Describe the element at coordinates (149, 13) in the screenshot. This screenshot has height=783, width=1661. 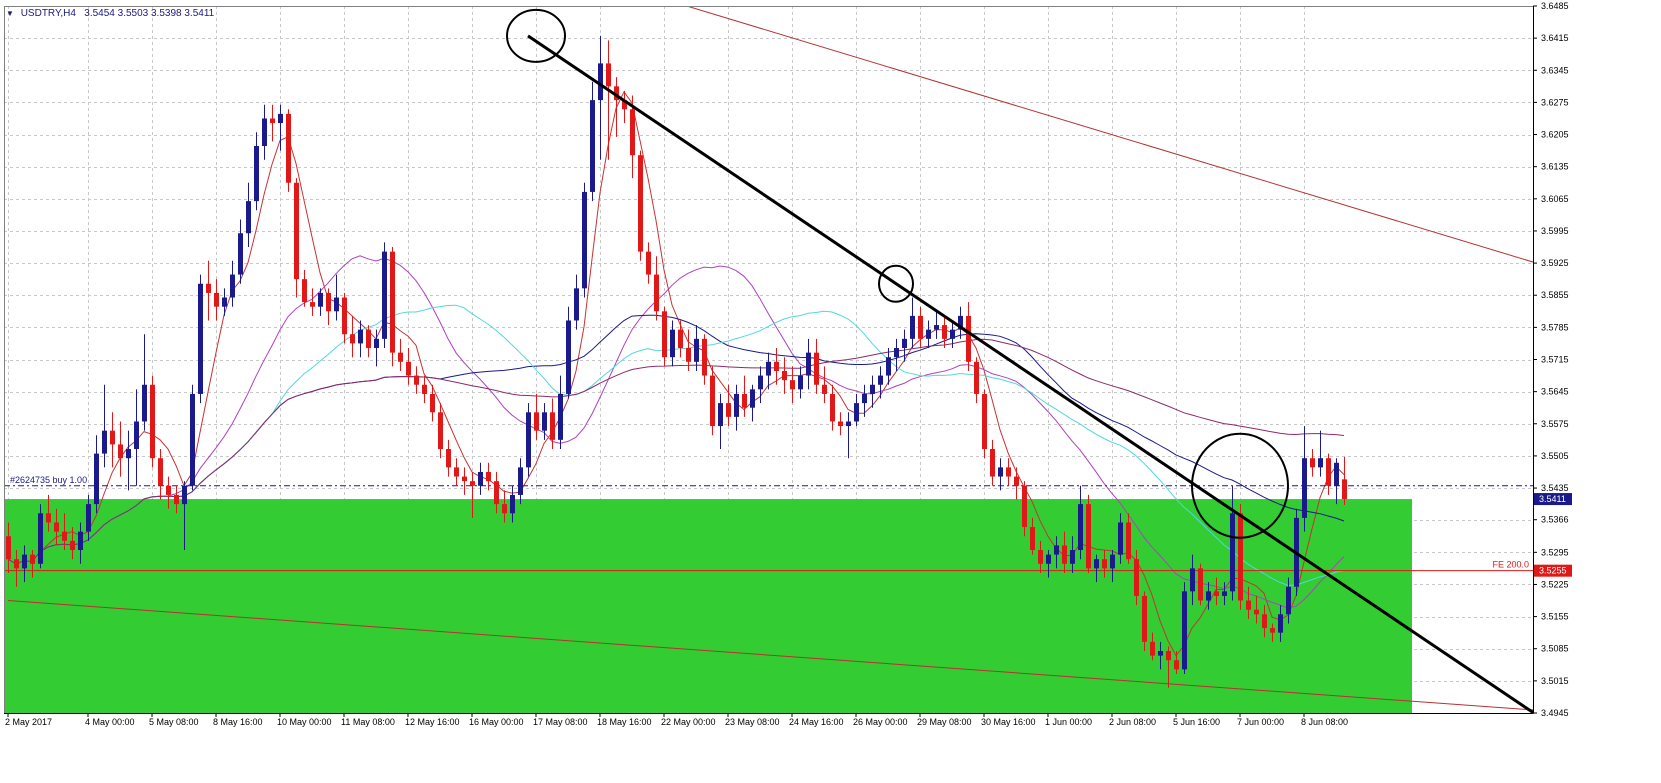
I see `ohlc-readout: 3.5454 3.5503 3.5398 3.5411` at that location.